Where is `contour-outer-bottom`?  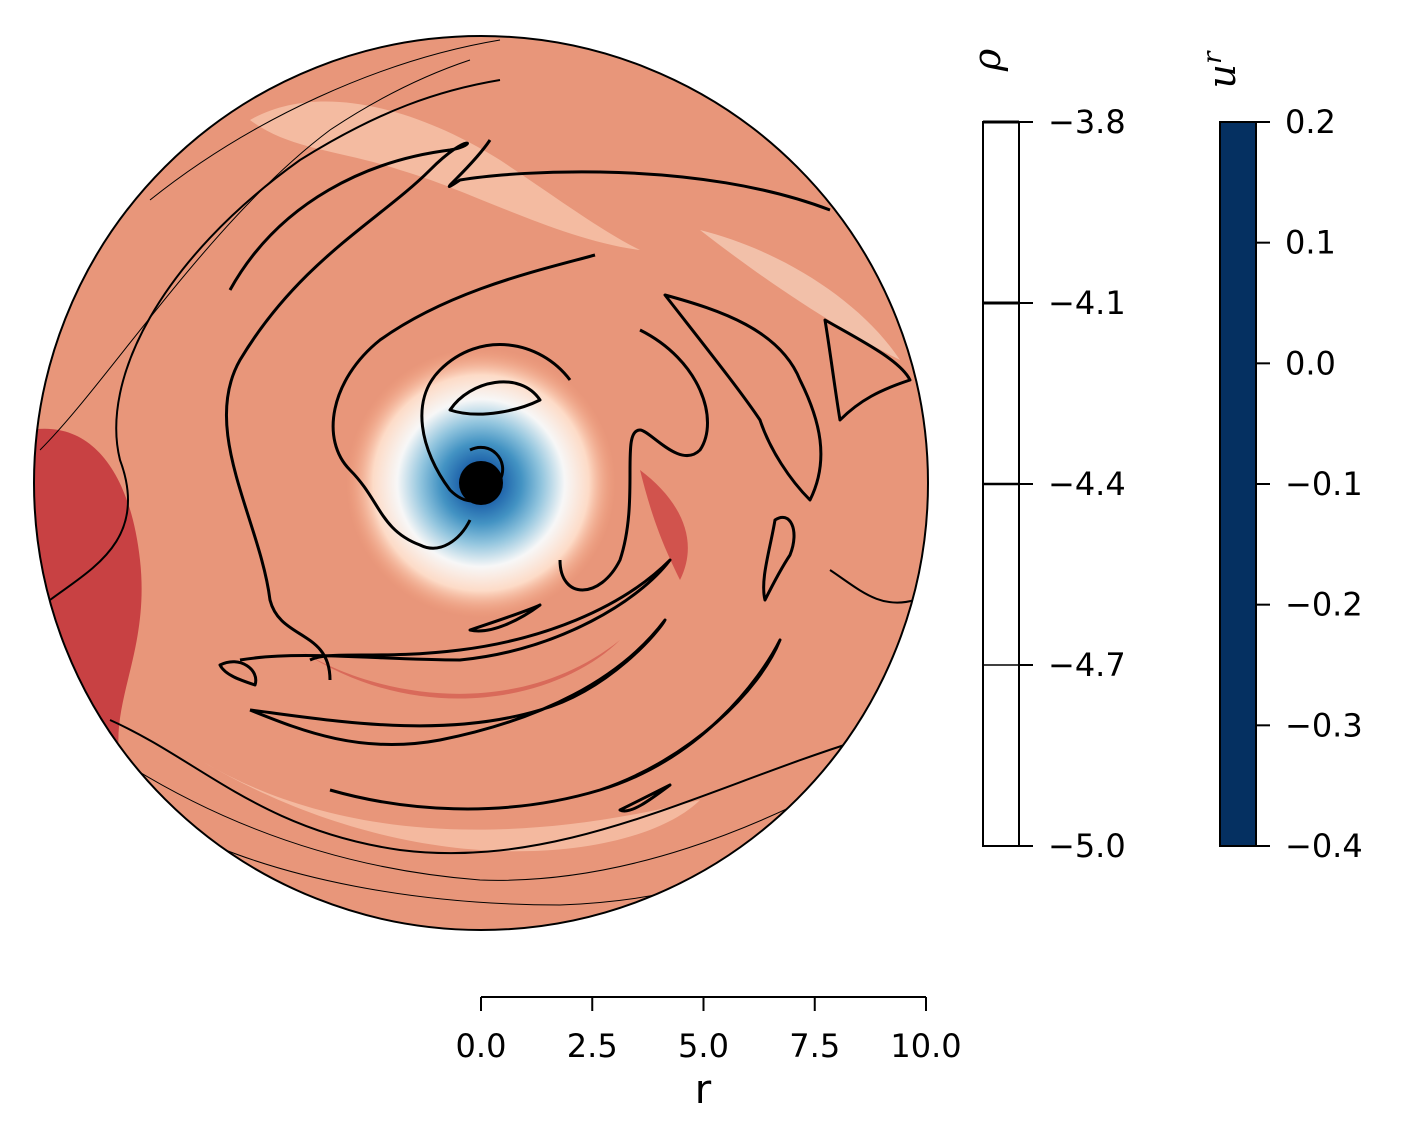
contour-outer-bottom is located at coordinates (485, 787).